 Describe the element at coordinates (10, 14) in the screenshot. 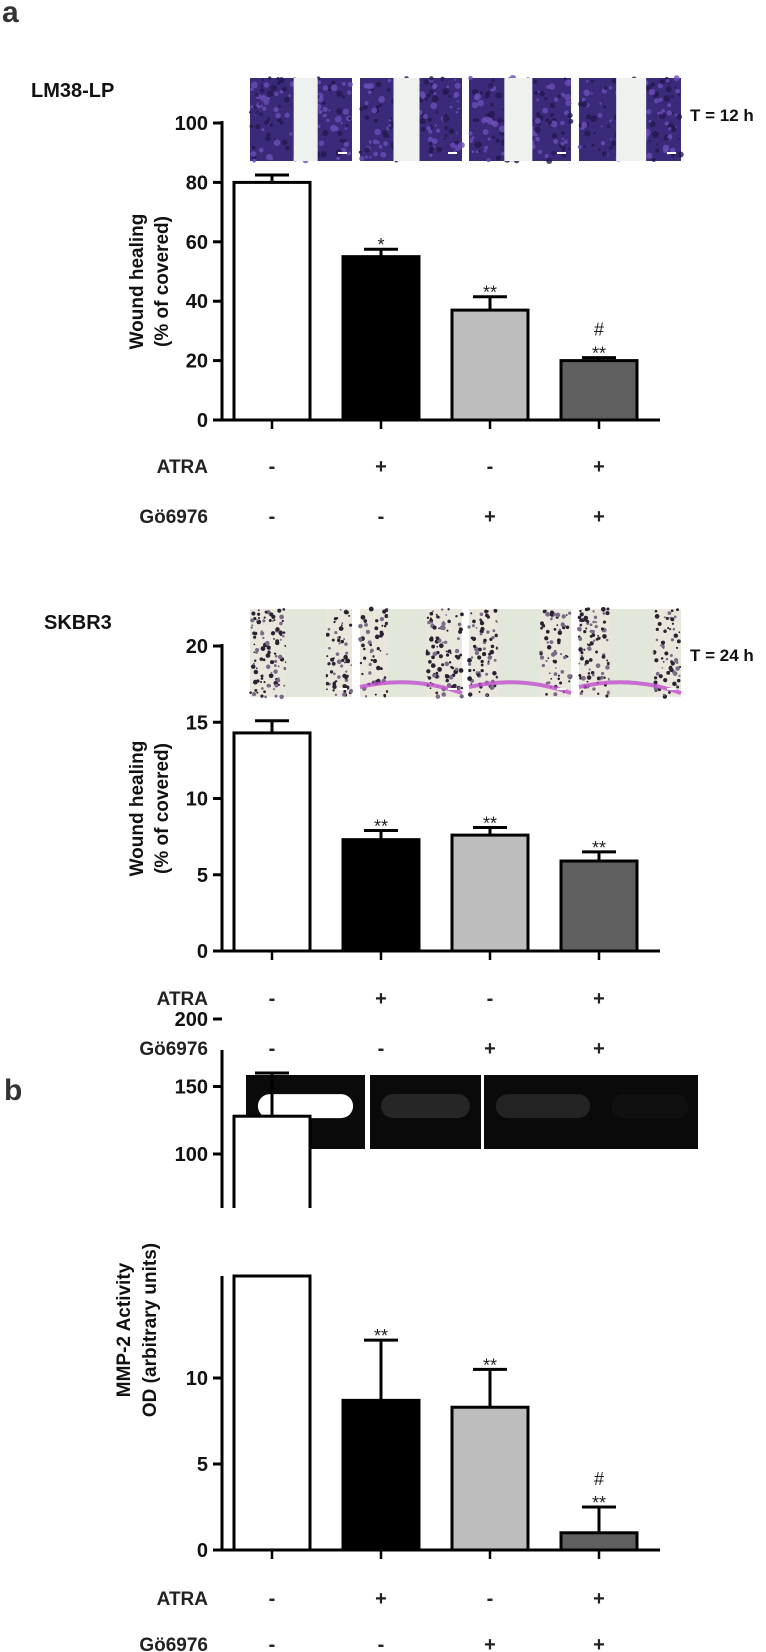

I see `panel-letter-a: a` at that location.